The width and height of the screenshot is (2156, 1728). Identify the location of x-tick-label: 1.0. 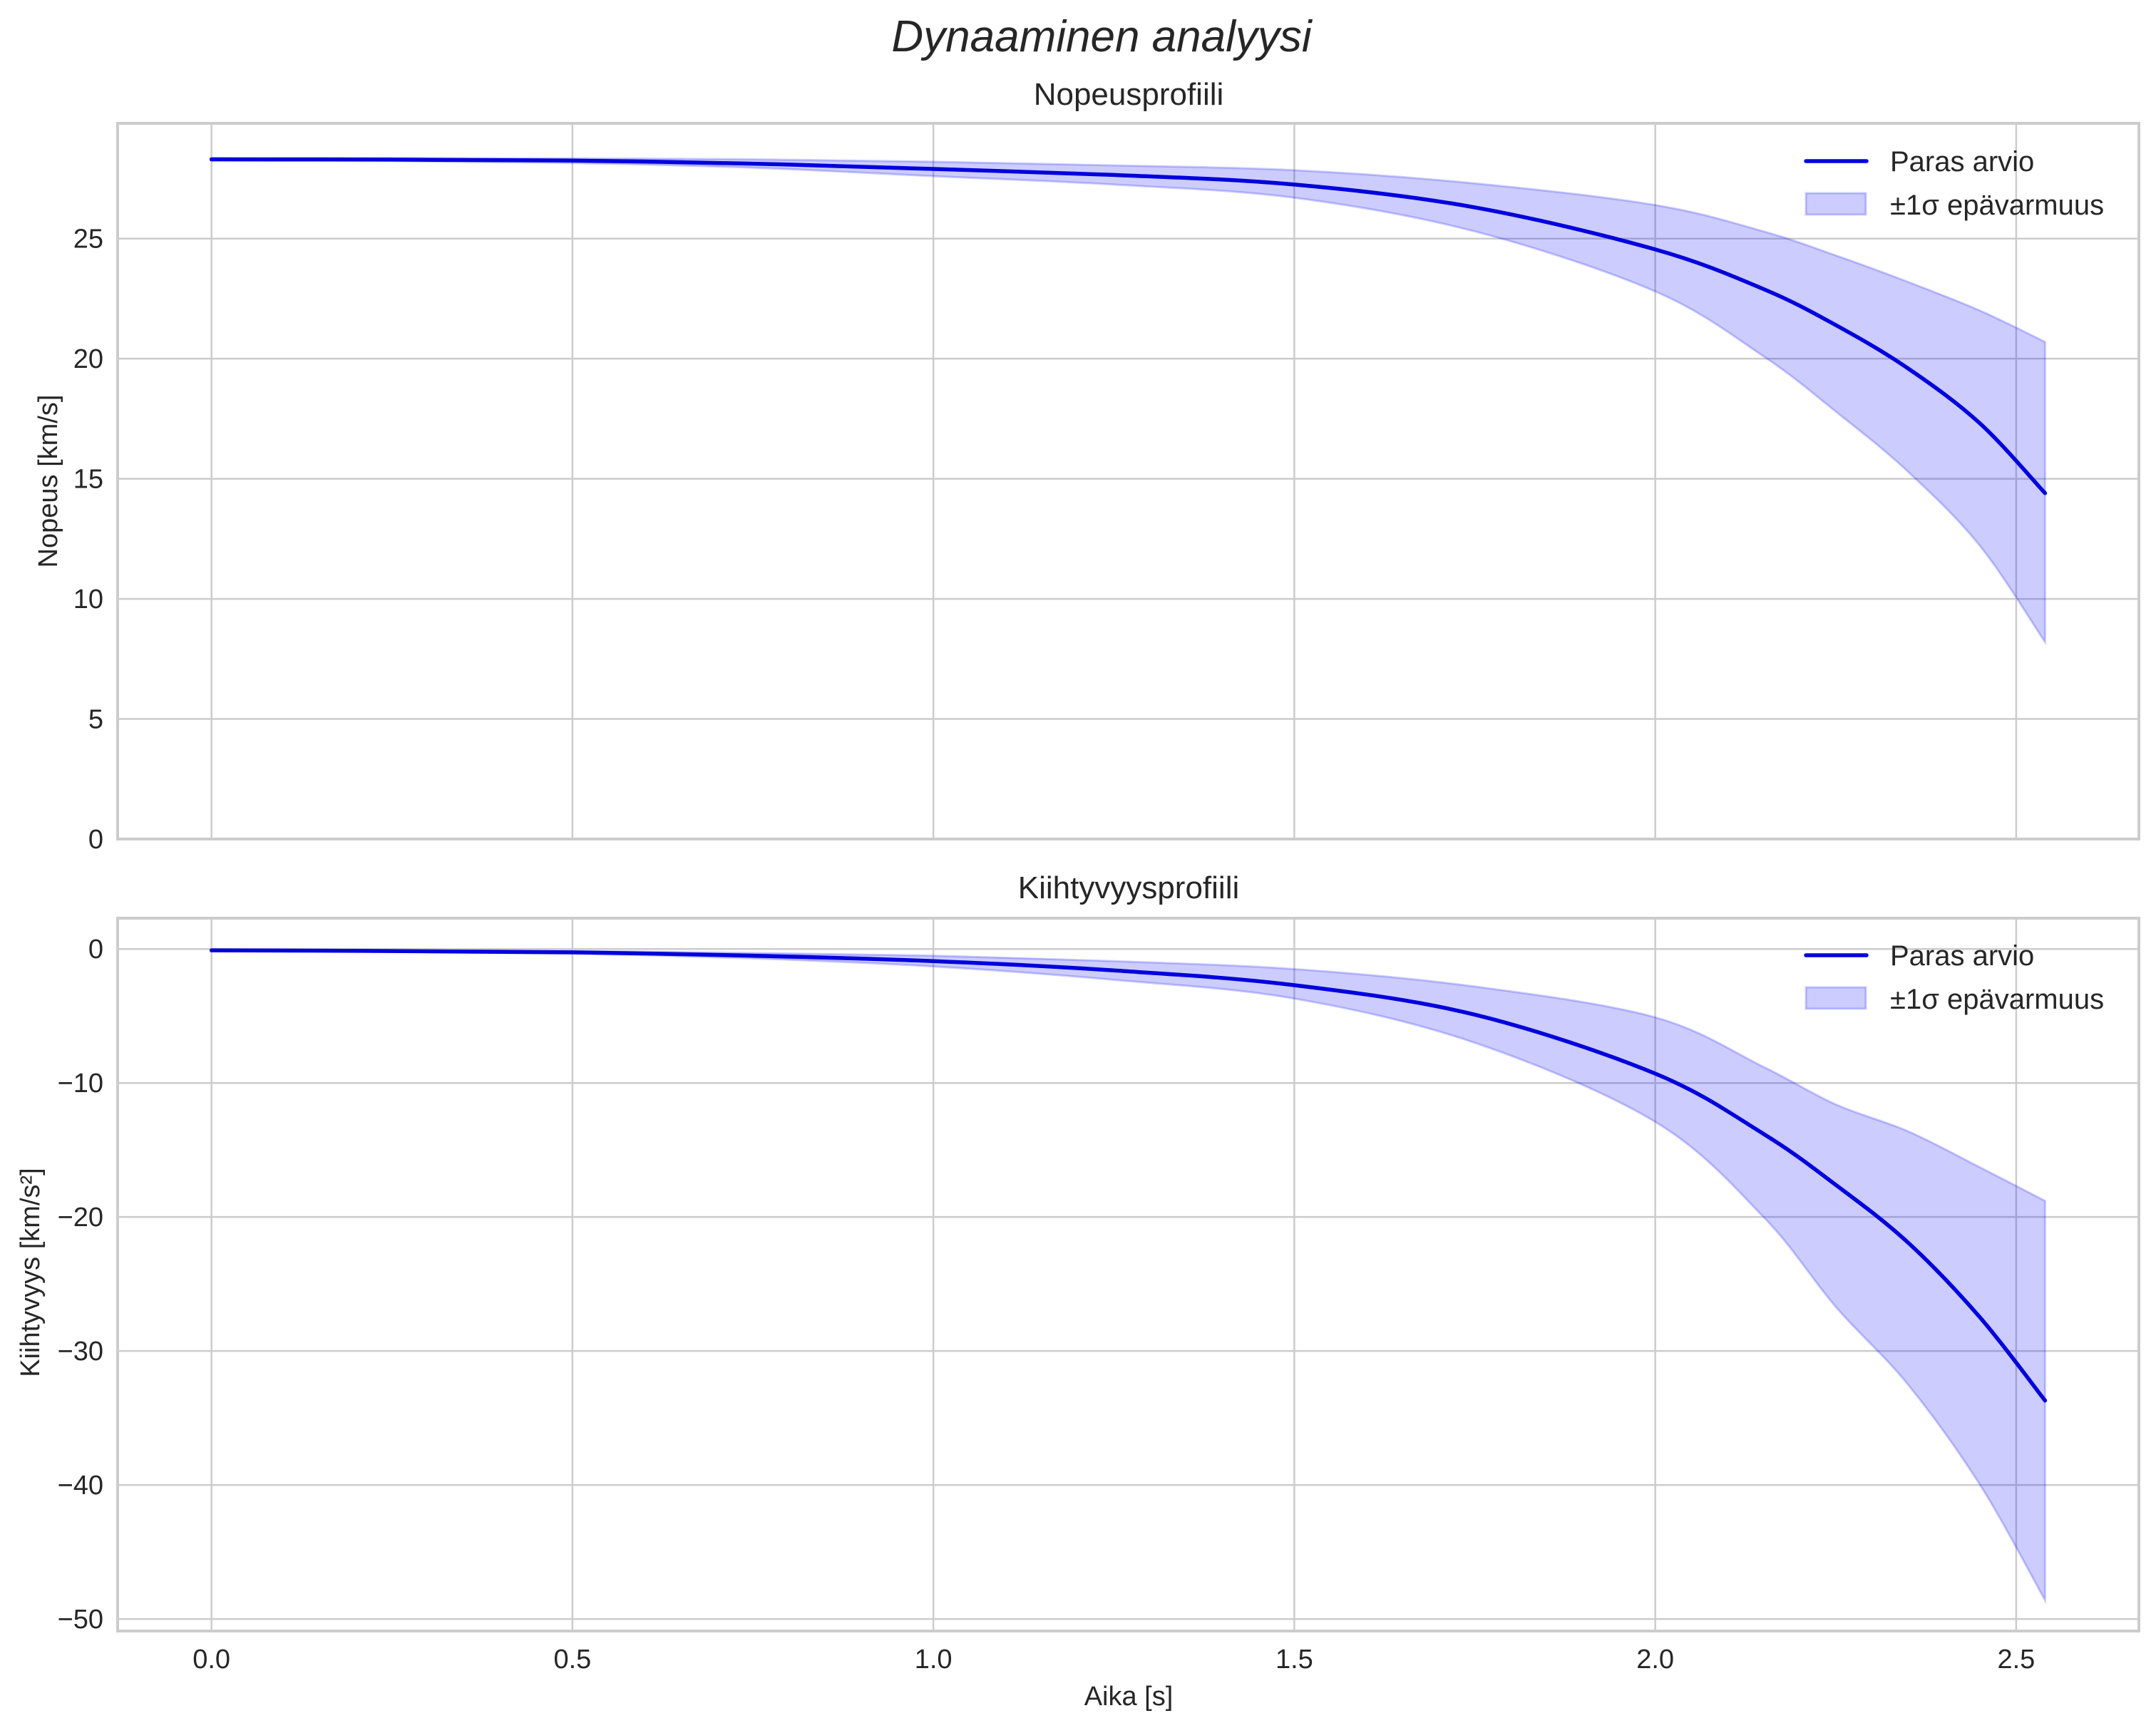
(934, 1660).